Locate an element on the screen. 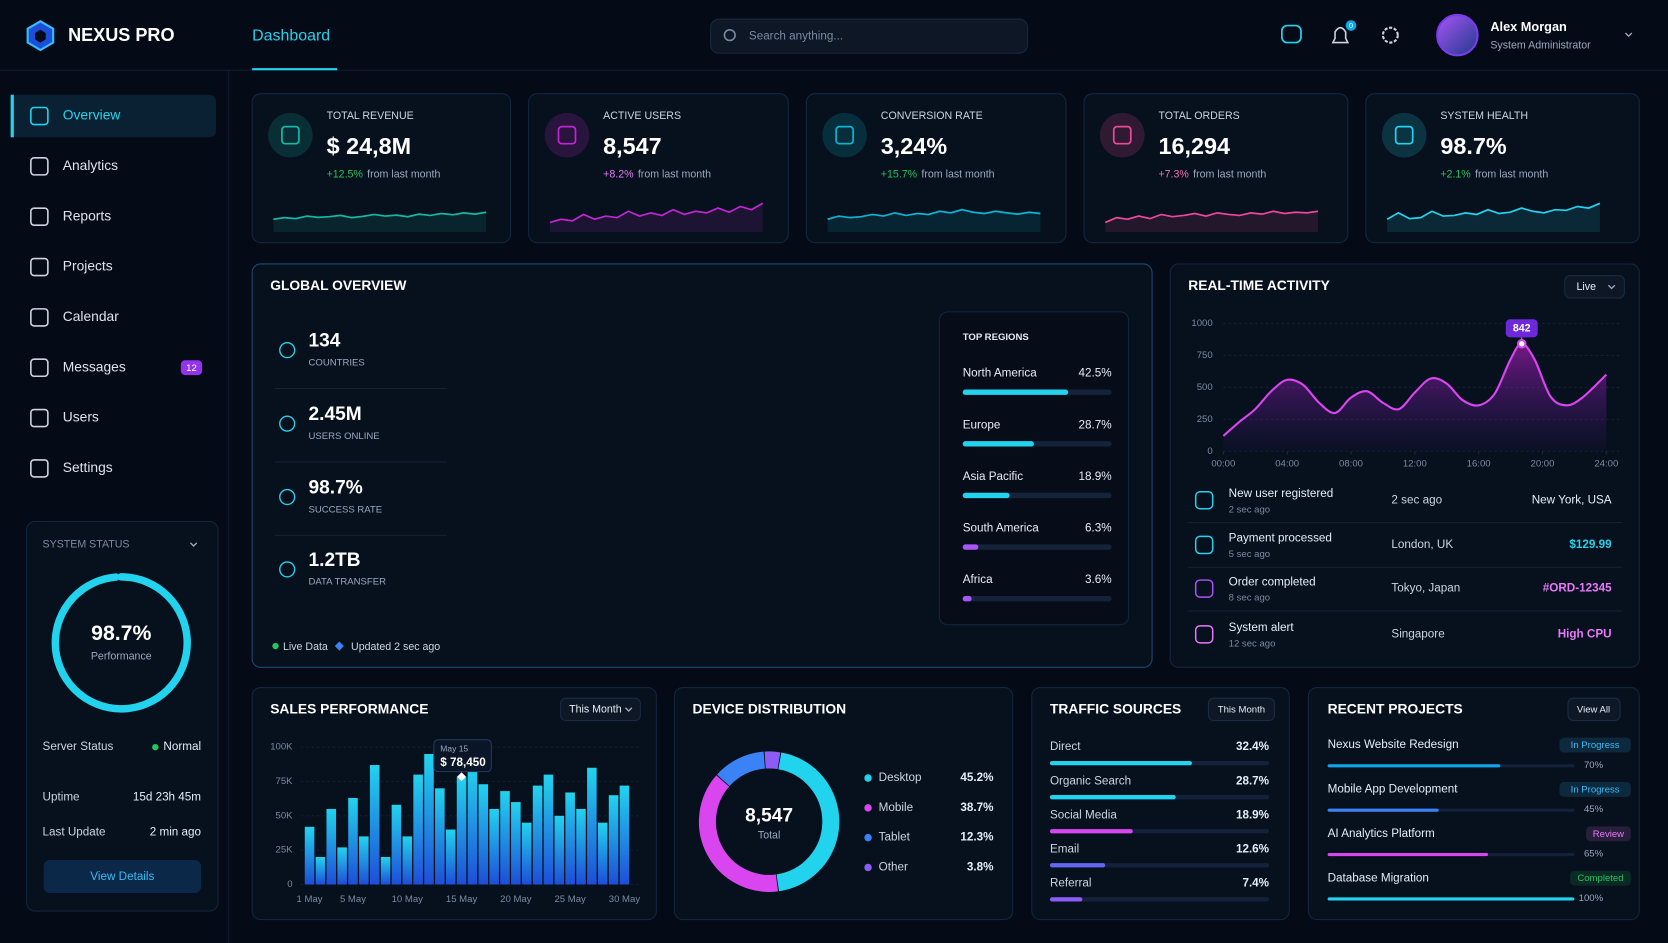 The image size is (1668, 943). legend-dot is located at coordinates (868, 837).